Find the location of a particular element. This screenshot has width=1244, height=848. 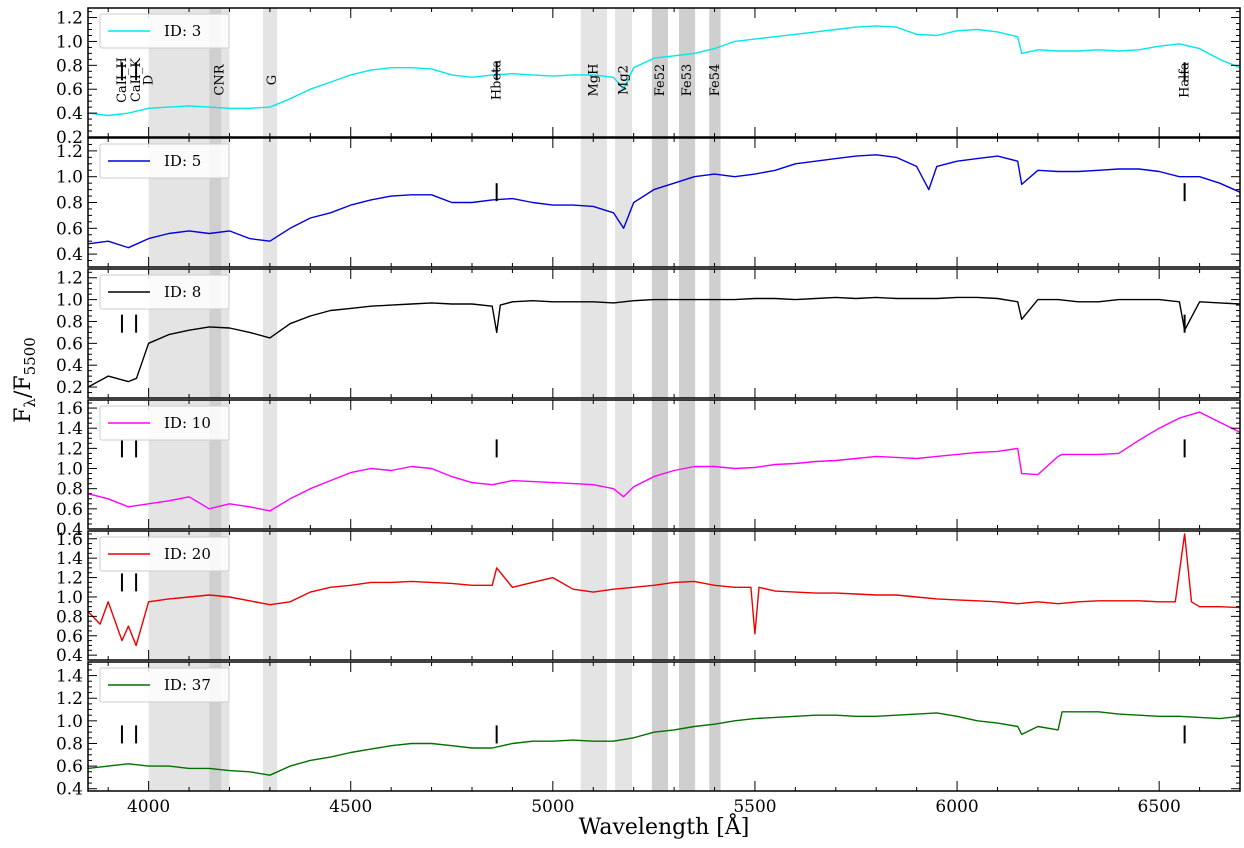

spectral-line-label: Fe54 is located at coordinates (715, 80).